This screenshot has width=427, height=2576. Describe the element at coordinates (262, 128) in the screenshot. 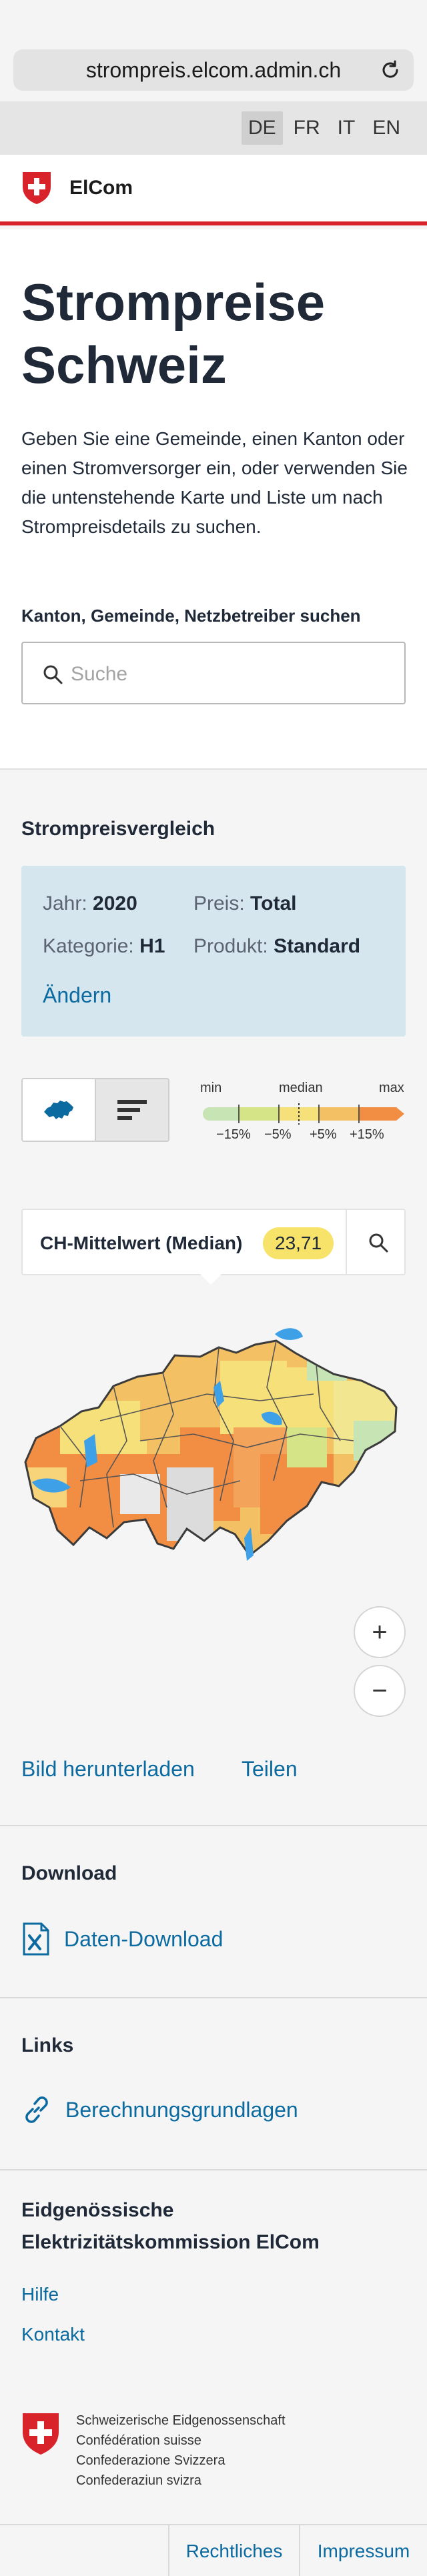

I see `lang-de: DE` at that location.